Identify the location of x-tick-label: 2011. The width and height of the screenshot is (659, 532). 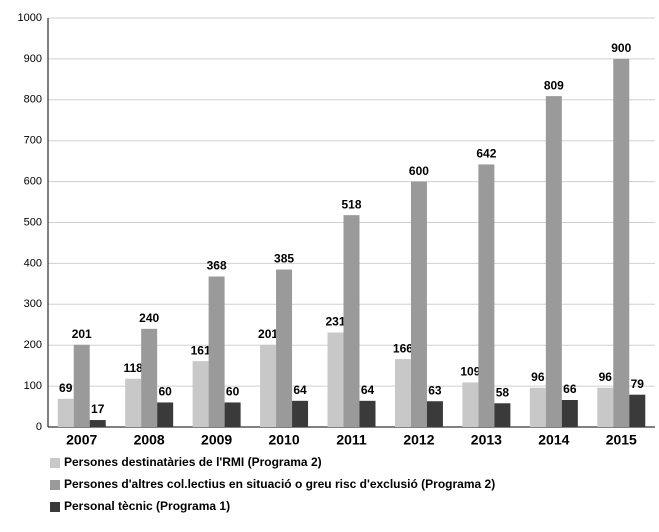
(351, 440).